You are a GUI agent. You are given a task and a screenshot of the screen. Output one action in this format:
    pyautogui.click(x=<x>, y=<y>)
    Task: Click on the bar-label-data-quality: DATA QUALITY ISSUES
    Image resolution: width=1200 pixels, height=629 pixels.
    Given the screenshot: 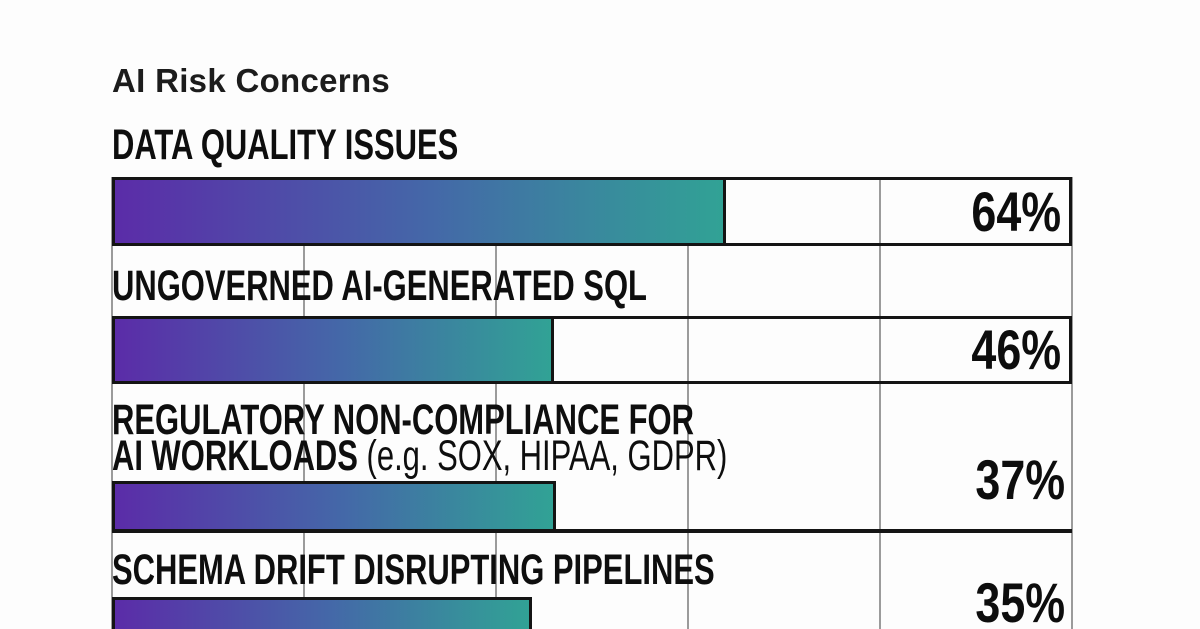 What is the action you would take?
    pyautogui.click(x=285, y=145)
    